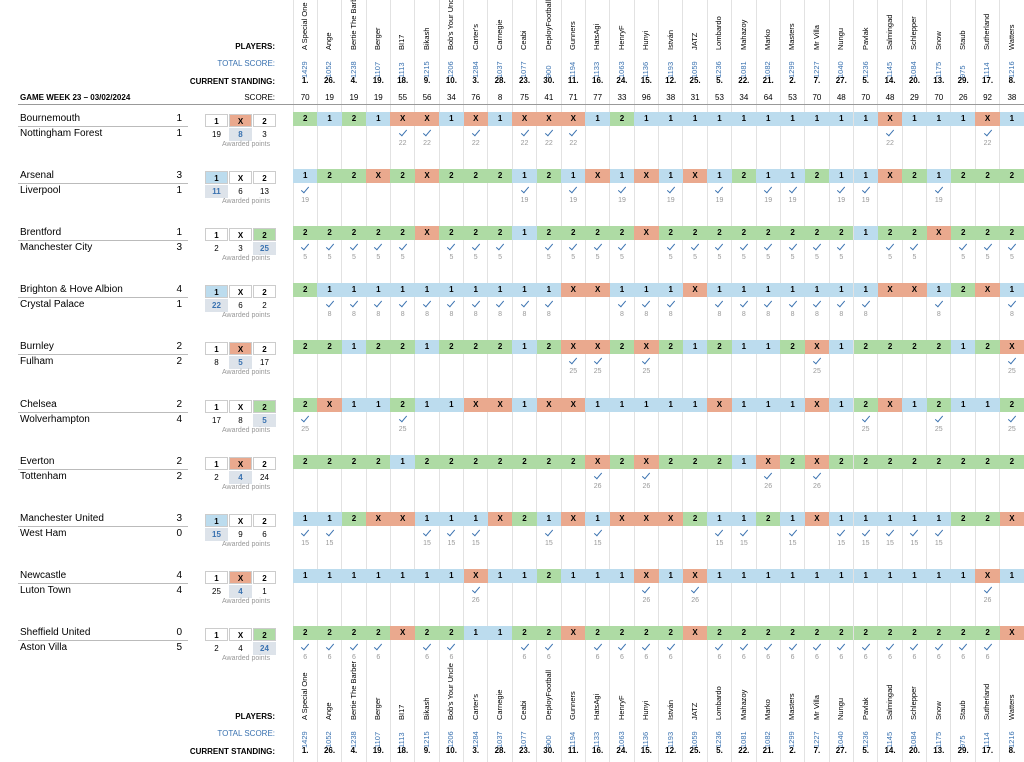 Image resolution: width=1024 pixels, height=762 pixels. What do you see at coordinates (816, 37) in the screenshot?
I see `player-name: Mr Villa` at bounding box center [816, 37].